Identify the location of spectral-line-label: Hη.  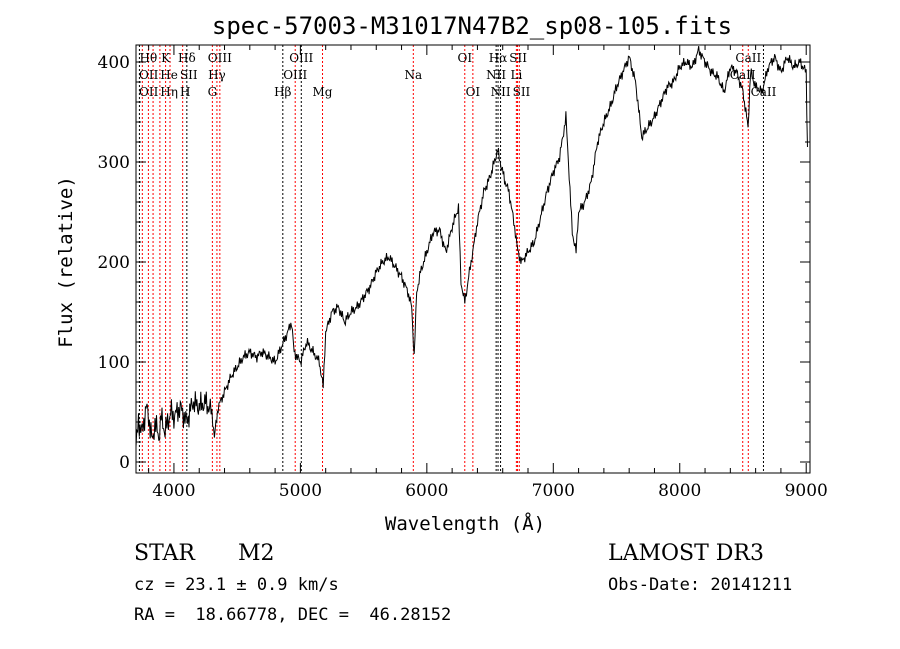
(169, 92).